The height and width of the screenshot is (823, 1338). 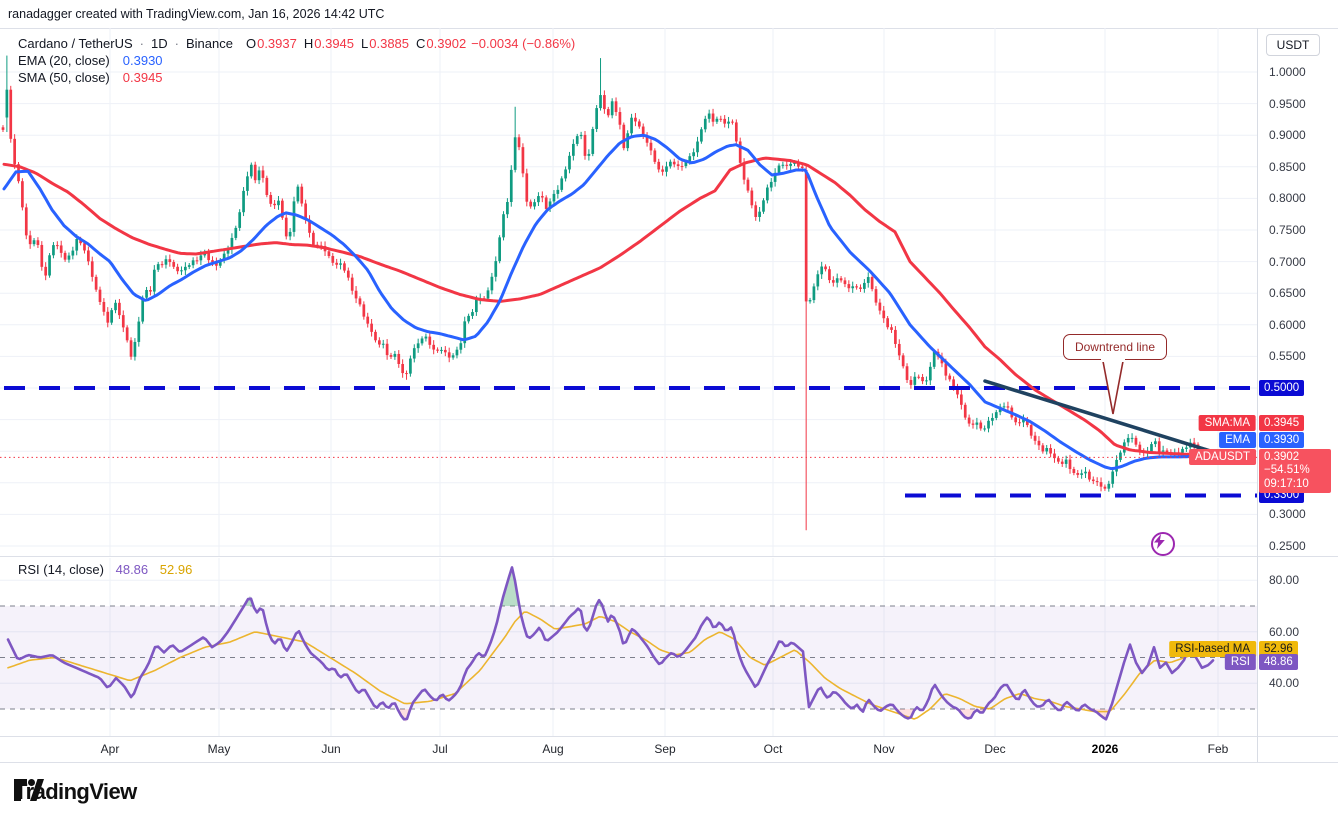 What do you see at coordinates (296, 60) in the screenshot?
I see `ema-indicator-row: EMA (20, close) 0.3930` at bounding box center [296, 60].